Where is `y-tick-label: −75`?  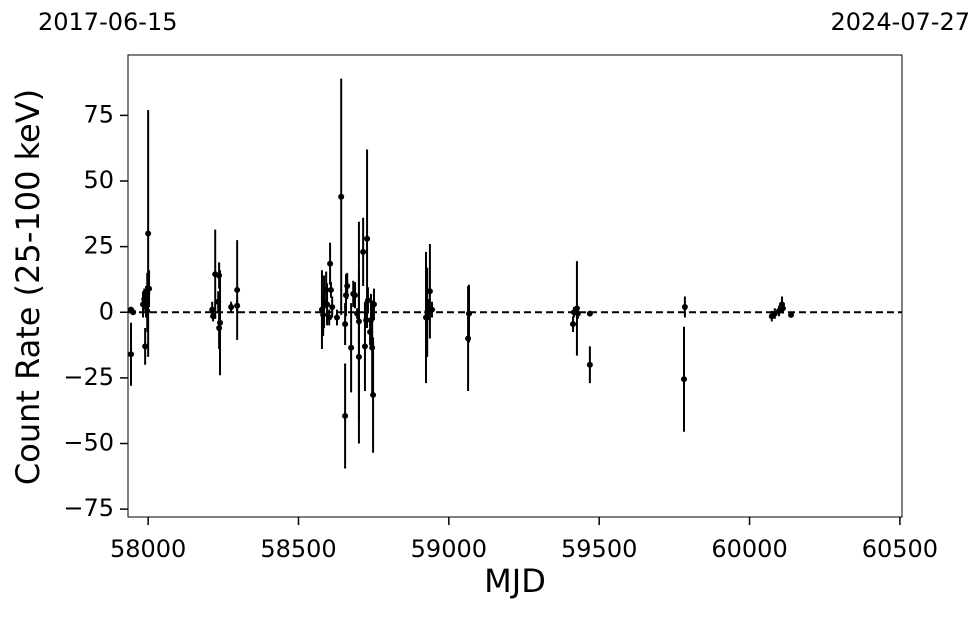
y-tick-label: −75 is located at coordinates (88, 508).